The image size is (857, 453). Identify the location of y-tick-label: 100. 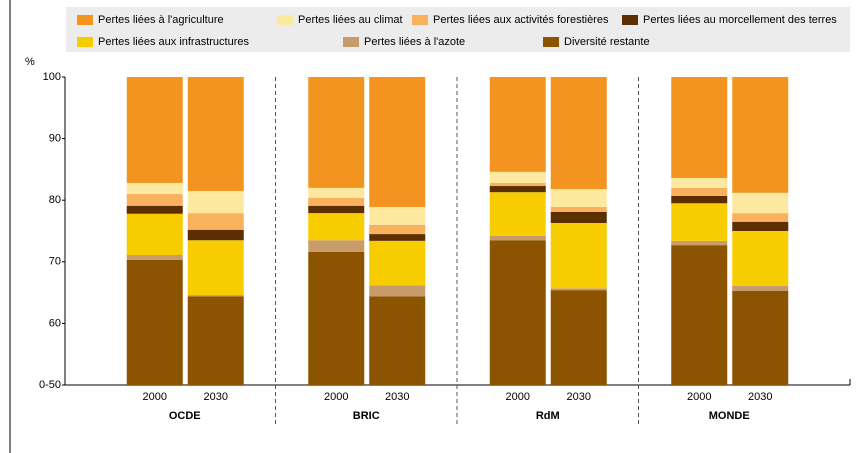
(52, 77).